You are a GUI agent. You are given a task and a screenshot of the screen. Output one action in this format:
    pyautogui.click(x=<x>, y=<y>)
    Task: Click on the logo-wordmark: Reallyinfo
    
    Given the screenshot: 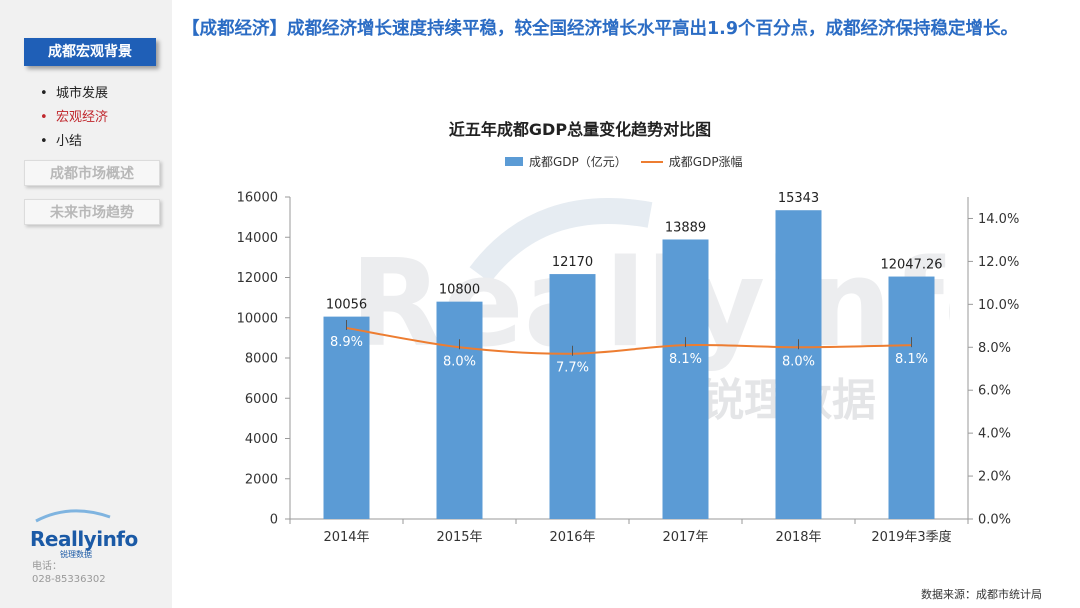 What is the action you would take?
    pyautogui.click(x=84, y=539)
    